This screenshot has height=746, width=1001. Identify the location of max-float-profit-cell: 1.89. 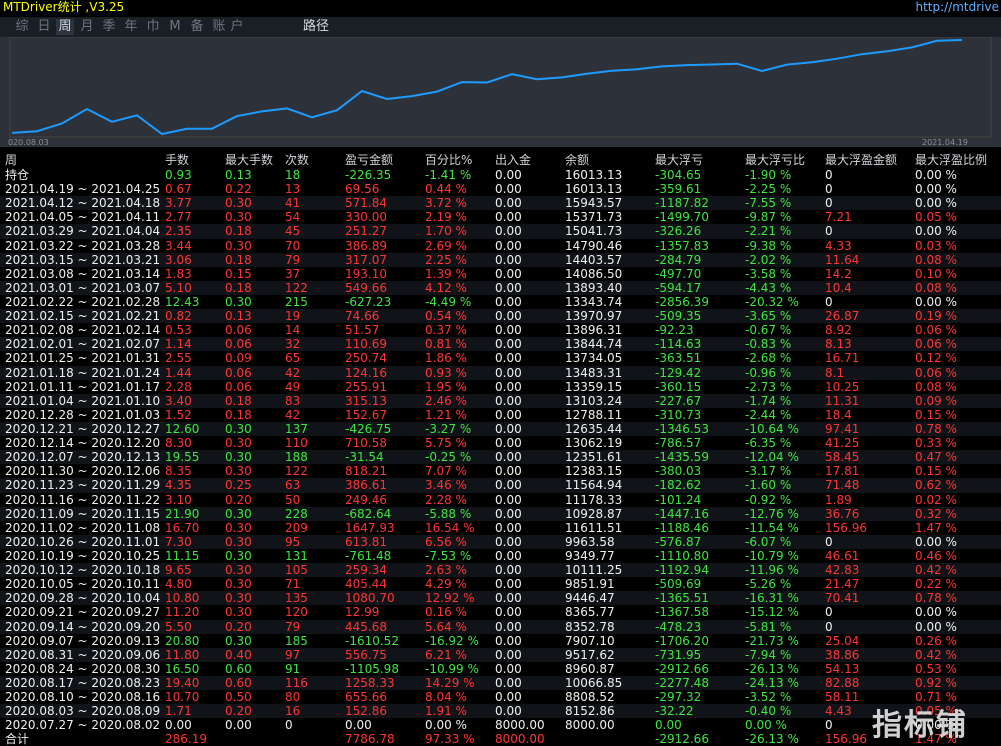
(838, 499).